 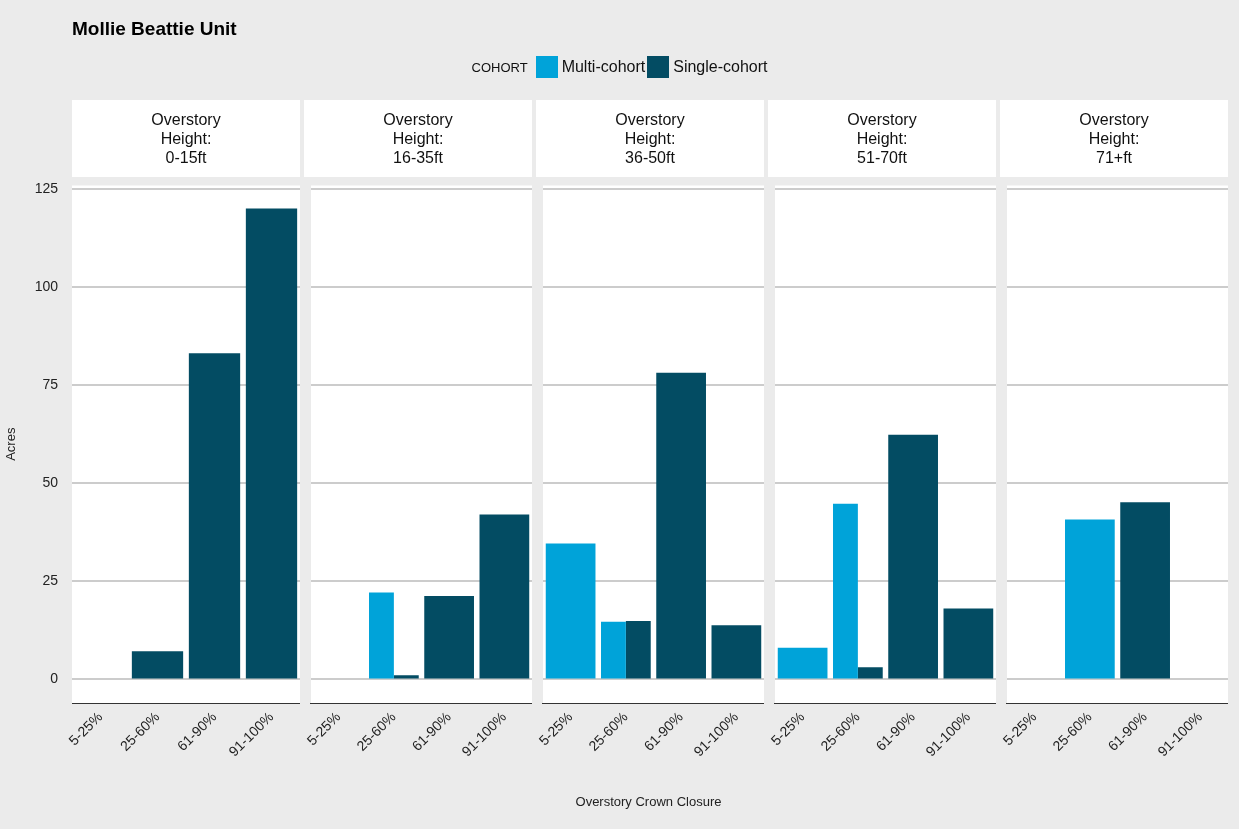 I want to click on y-tick-label: 125, so click(x=46, y=188).